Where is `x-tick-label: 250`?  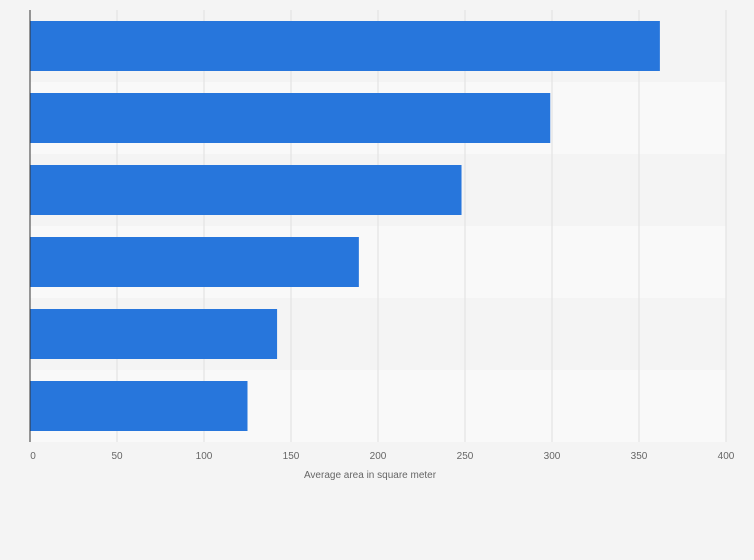 x-tick-label: 250 is located at coordinates (465, 456).